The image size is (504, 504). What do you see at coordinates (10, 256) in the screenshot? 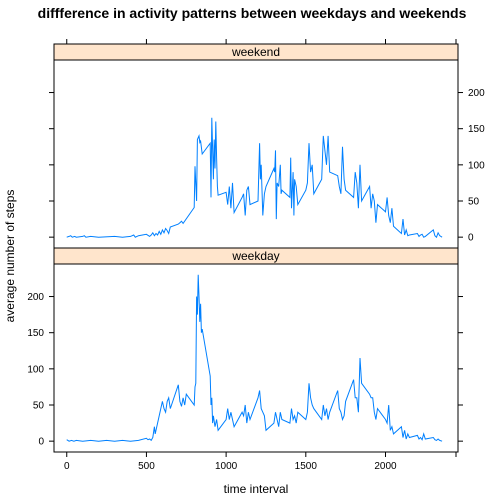
I see `y-axis-label: average number of steps` at bounding box center [10, 256].